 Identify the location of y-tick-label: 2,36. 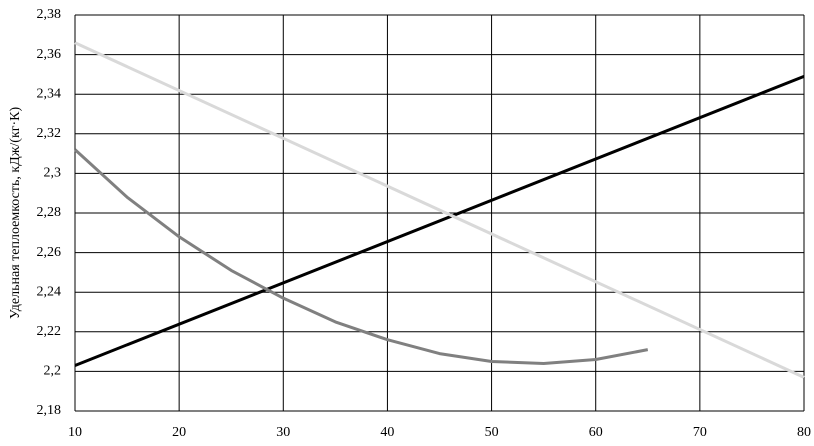
(49, 54).